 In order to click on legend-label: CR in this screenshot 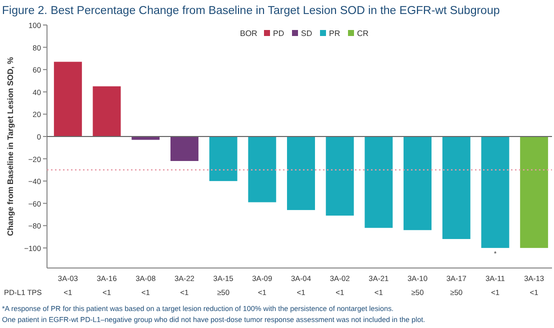, I will do `click(363, 33)`.